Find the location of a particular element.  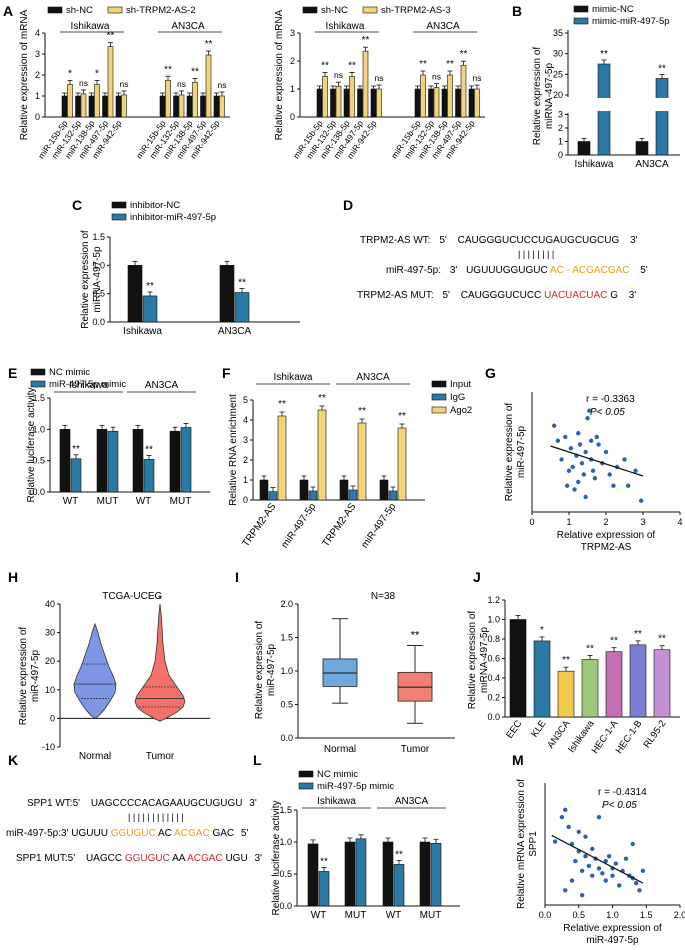

J-yaxis-ticklabel: 0.2 is located at coordinates (493, 698).